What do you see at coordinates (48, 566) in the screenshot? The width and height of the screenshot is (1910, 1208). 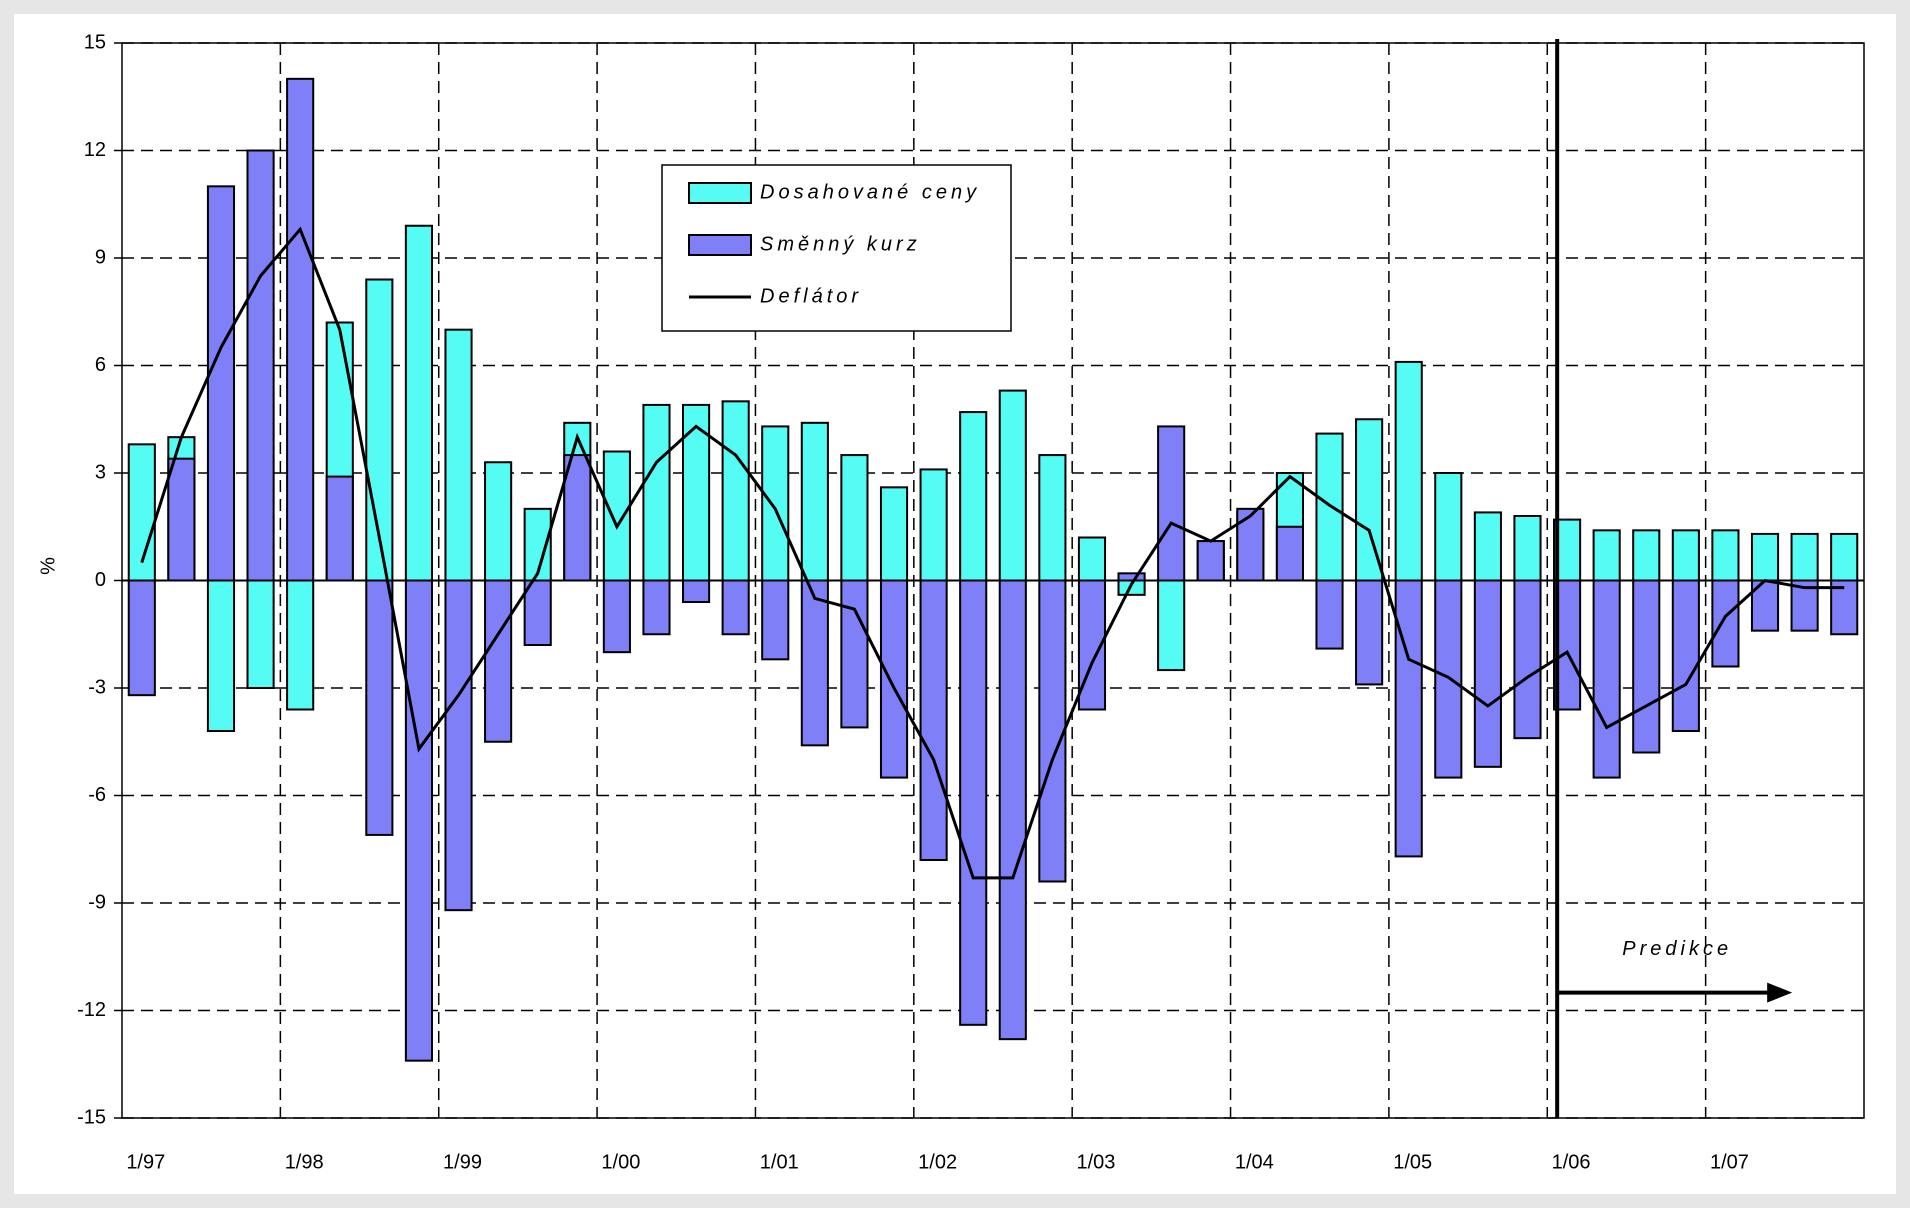 I see `y-axis-label: %` at bounding box center [48, 566].